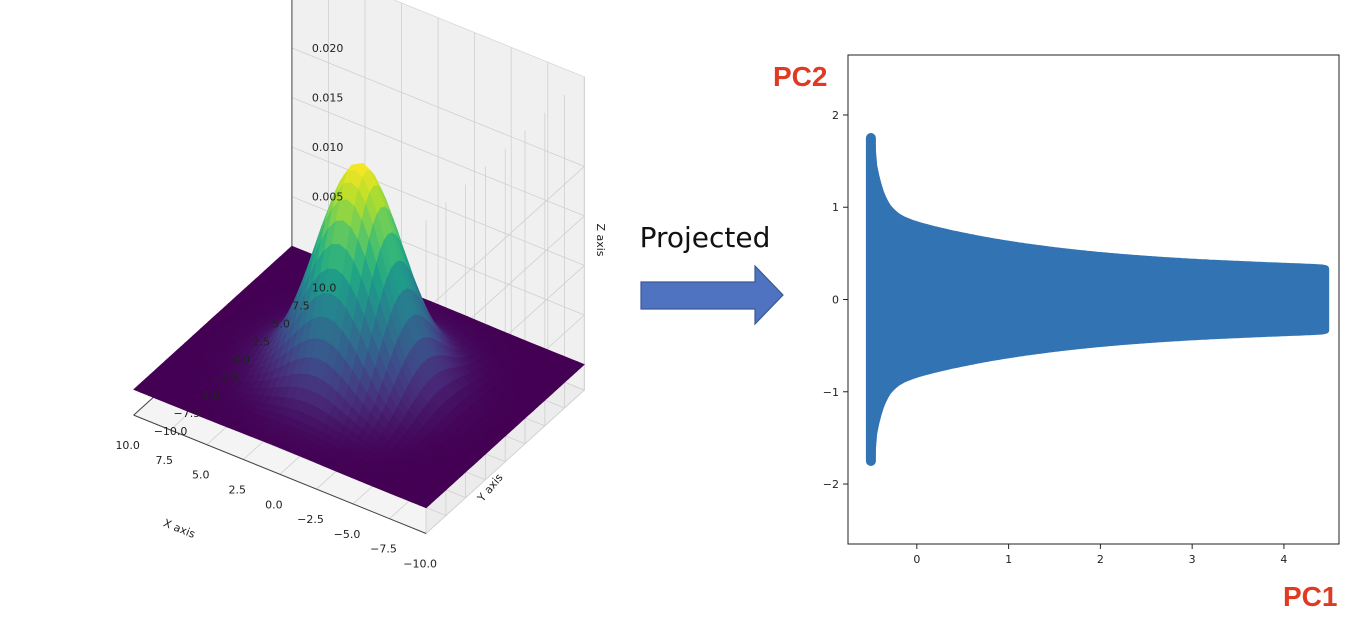 Image resolution: width=1368 pixels, height=632 pixels. Describe the element at coordinates (831, 484) in the screenshot. I see `y-tick-label: −2` at that location.